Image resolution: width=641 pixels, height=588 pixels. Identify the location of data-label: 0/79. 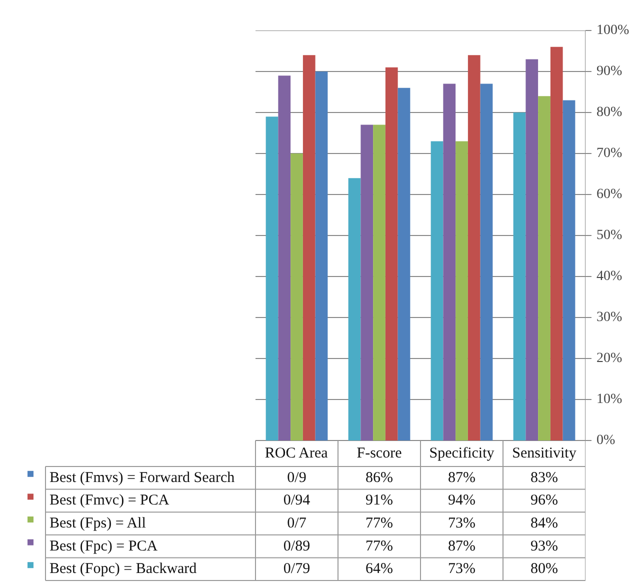
(296, 569).